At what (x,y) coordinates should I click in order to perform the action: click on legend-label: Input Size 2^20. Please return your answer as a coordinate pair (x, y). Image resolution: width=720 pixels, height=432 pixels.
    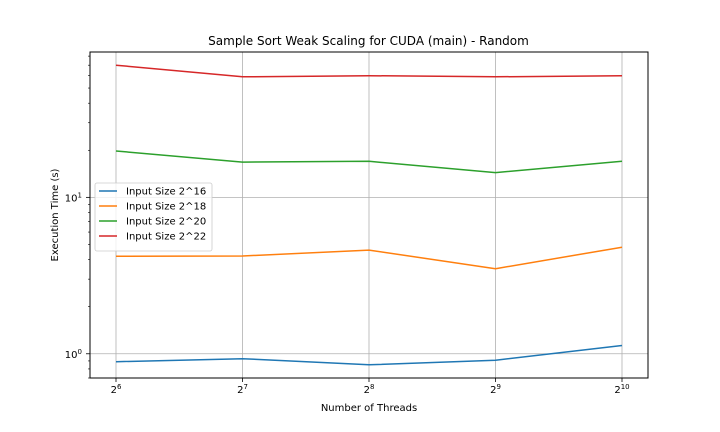
    Looking at the image, I should click on (166, 222).